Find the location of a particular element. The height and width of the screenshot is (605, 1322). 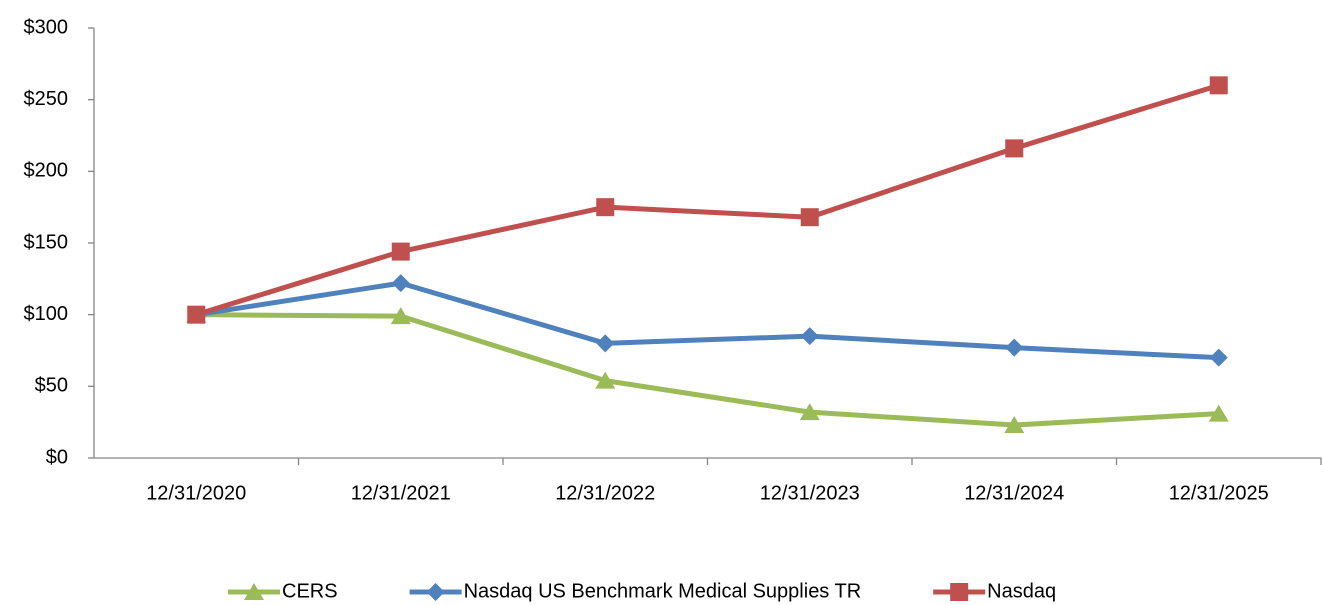

x-tick-label: 12/31/2023 is located at coordinates (810, 493).